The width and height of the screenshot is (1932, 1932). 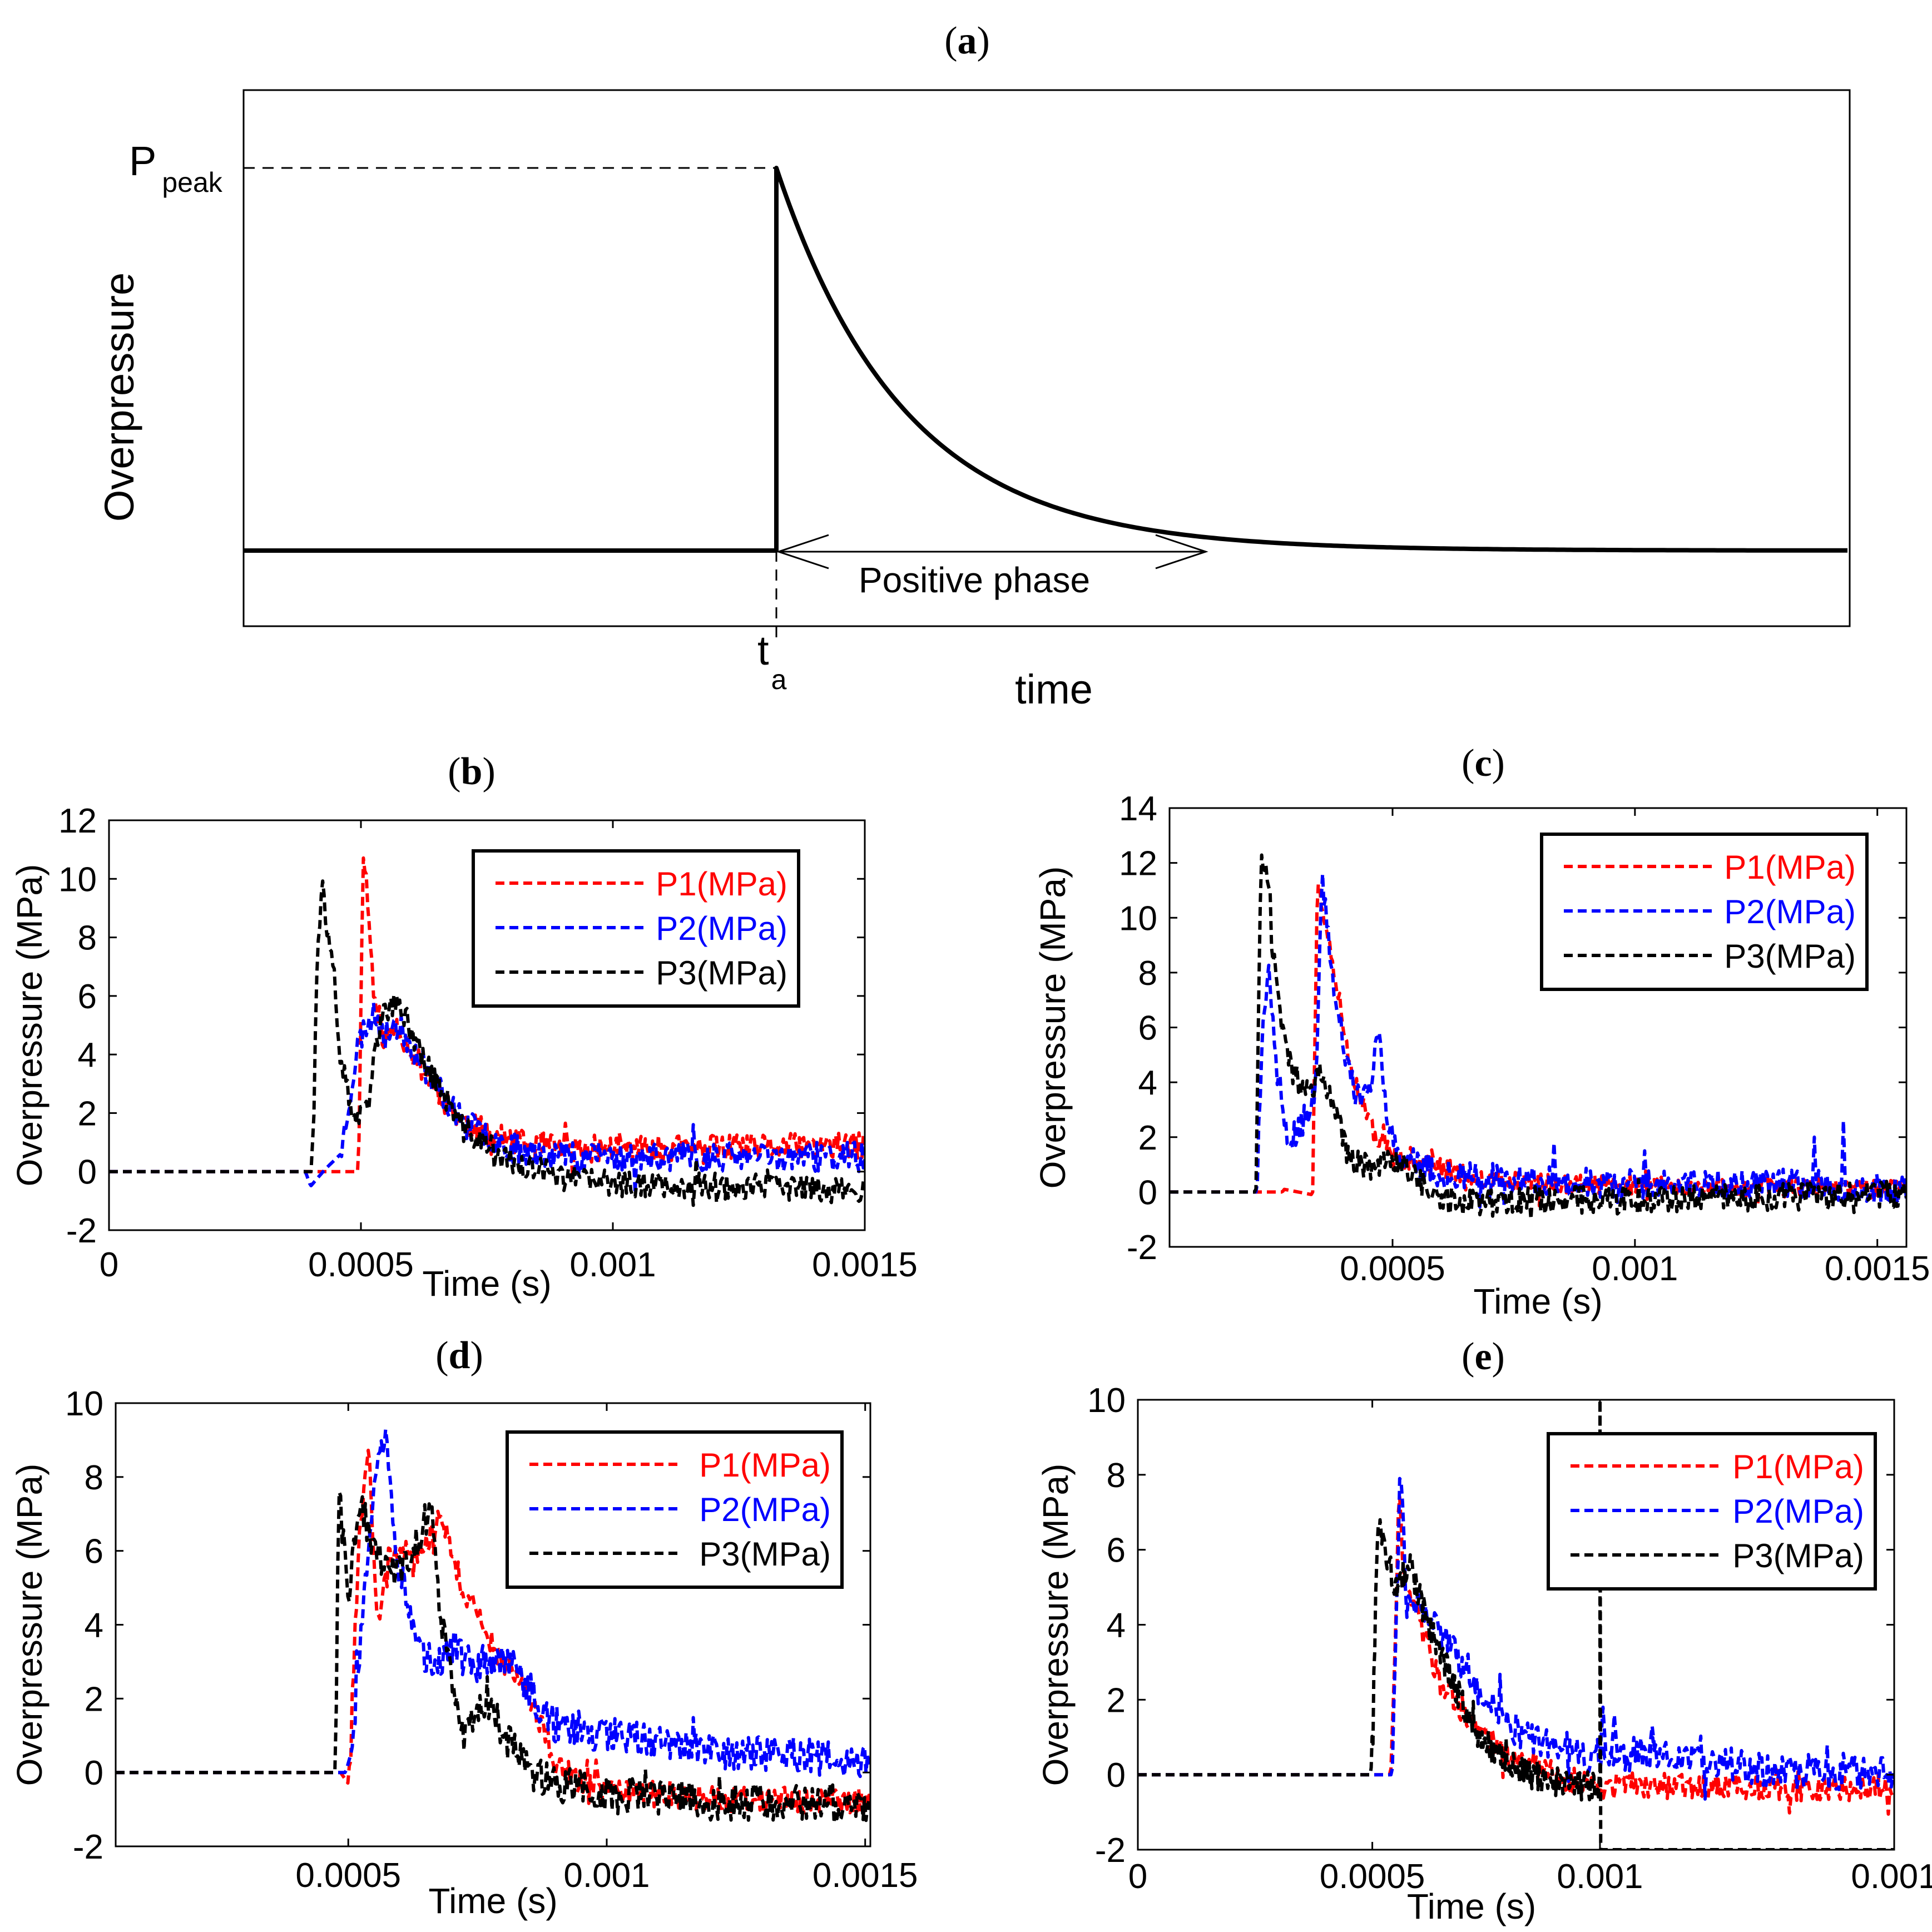 What do you see at coordinates (142, 161) in the screenshot?
I see `peak-label-main: P` at bounding box center [142, 161].